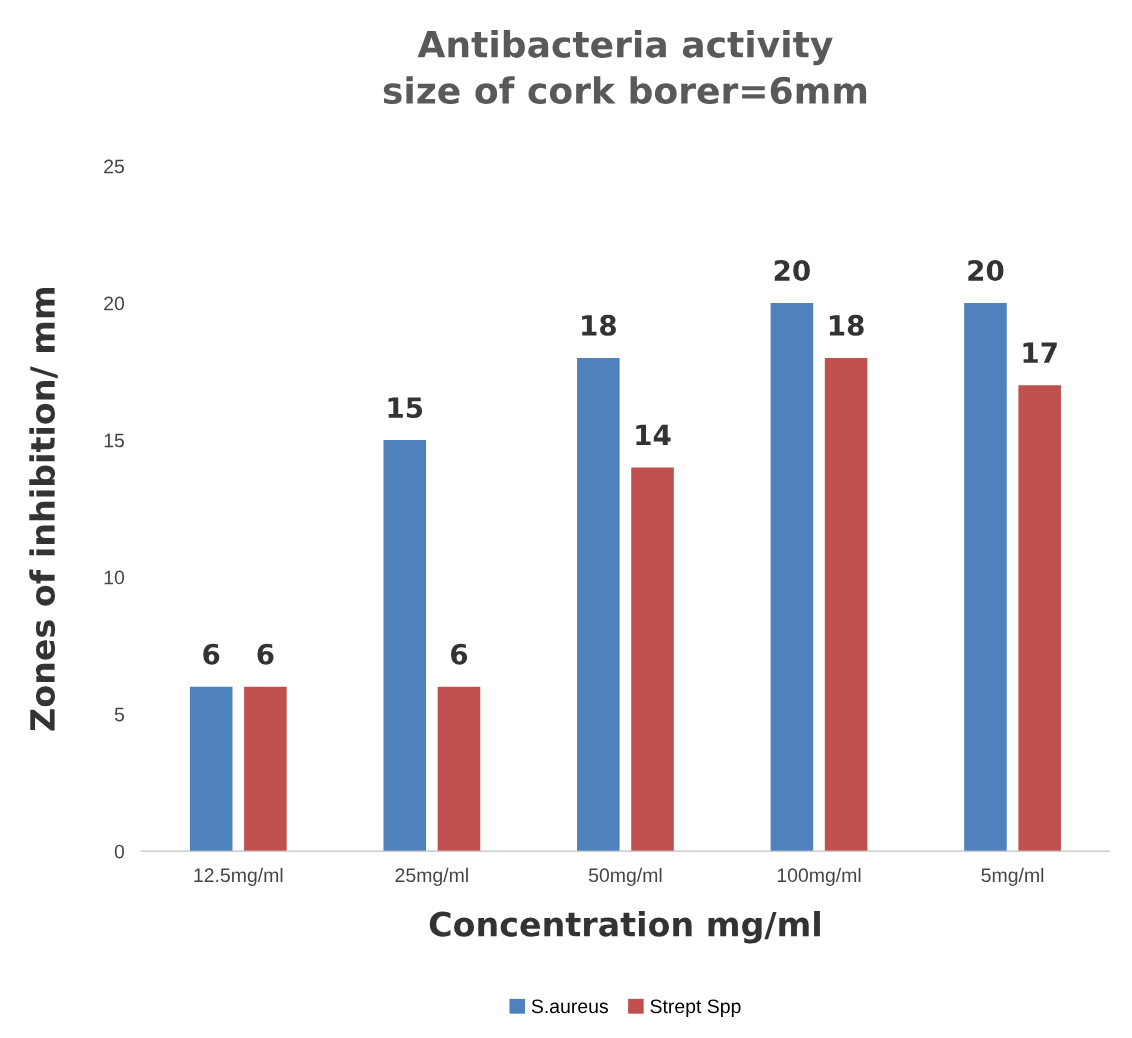 Image resolution: width=1132 pixels, height=1038 pixels. I want to click on legend-label: S.aureus, so click(569, 1006).